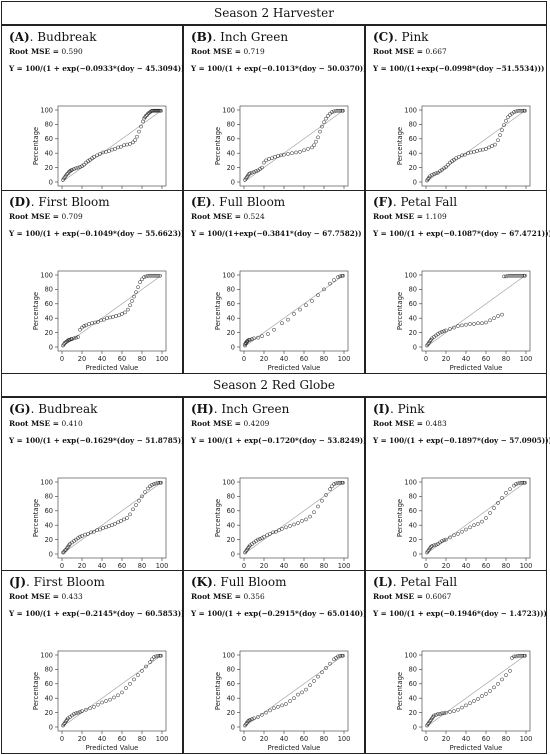 The image size is (550, 755). Describe the element at coordinates (254, 51) in the screenshot. I see `root-mse-value: 0.719` at that location.